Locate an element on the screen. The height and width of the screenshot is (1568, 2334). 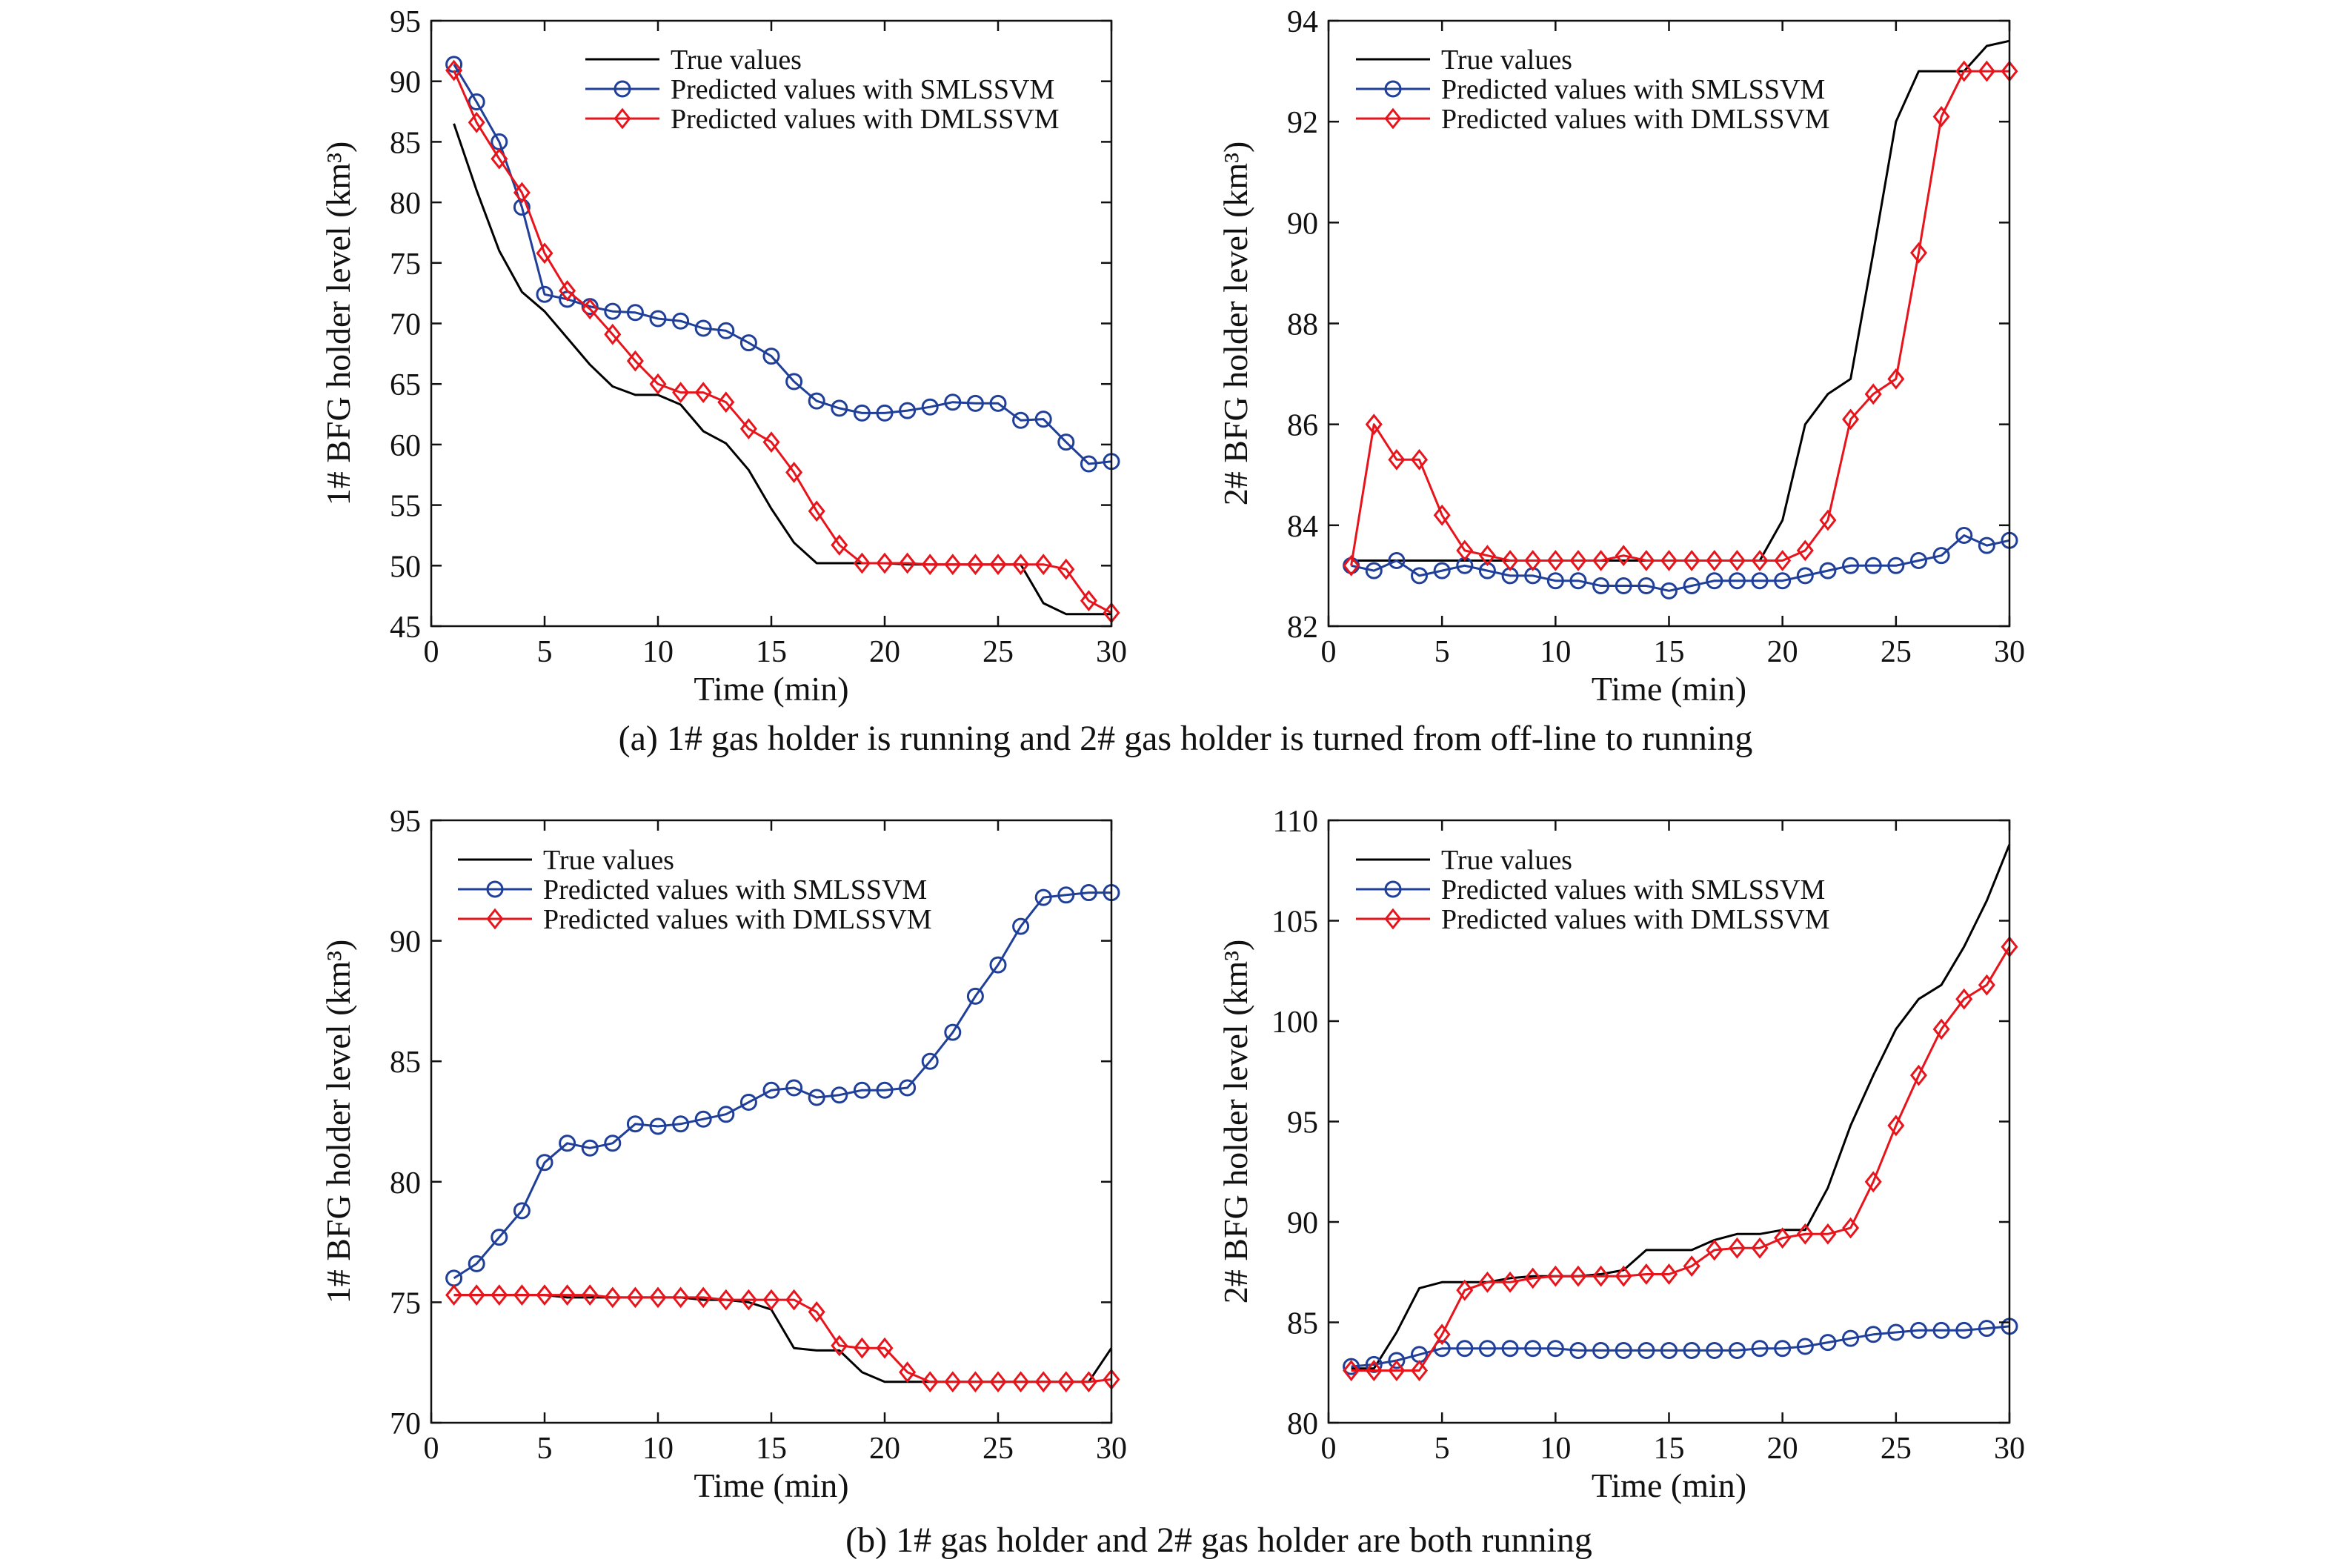
x-tick-label: 25 is located at coordinates (998, 652).